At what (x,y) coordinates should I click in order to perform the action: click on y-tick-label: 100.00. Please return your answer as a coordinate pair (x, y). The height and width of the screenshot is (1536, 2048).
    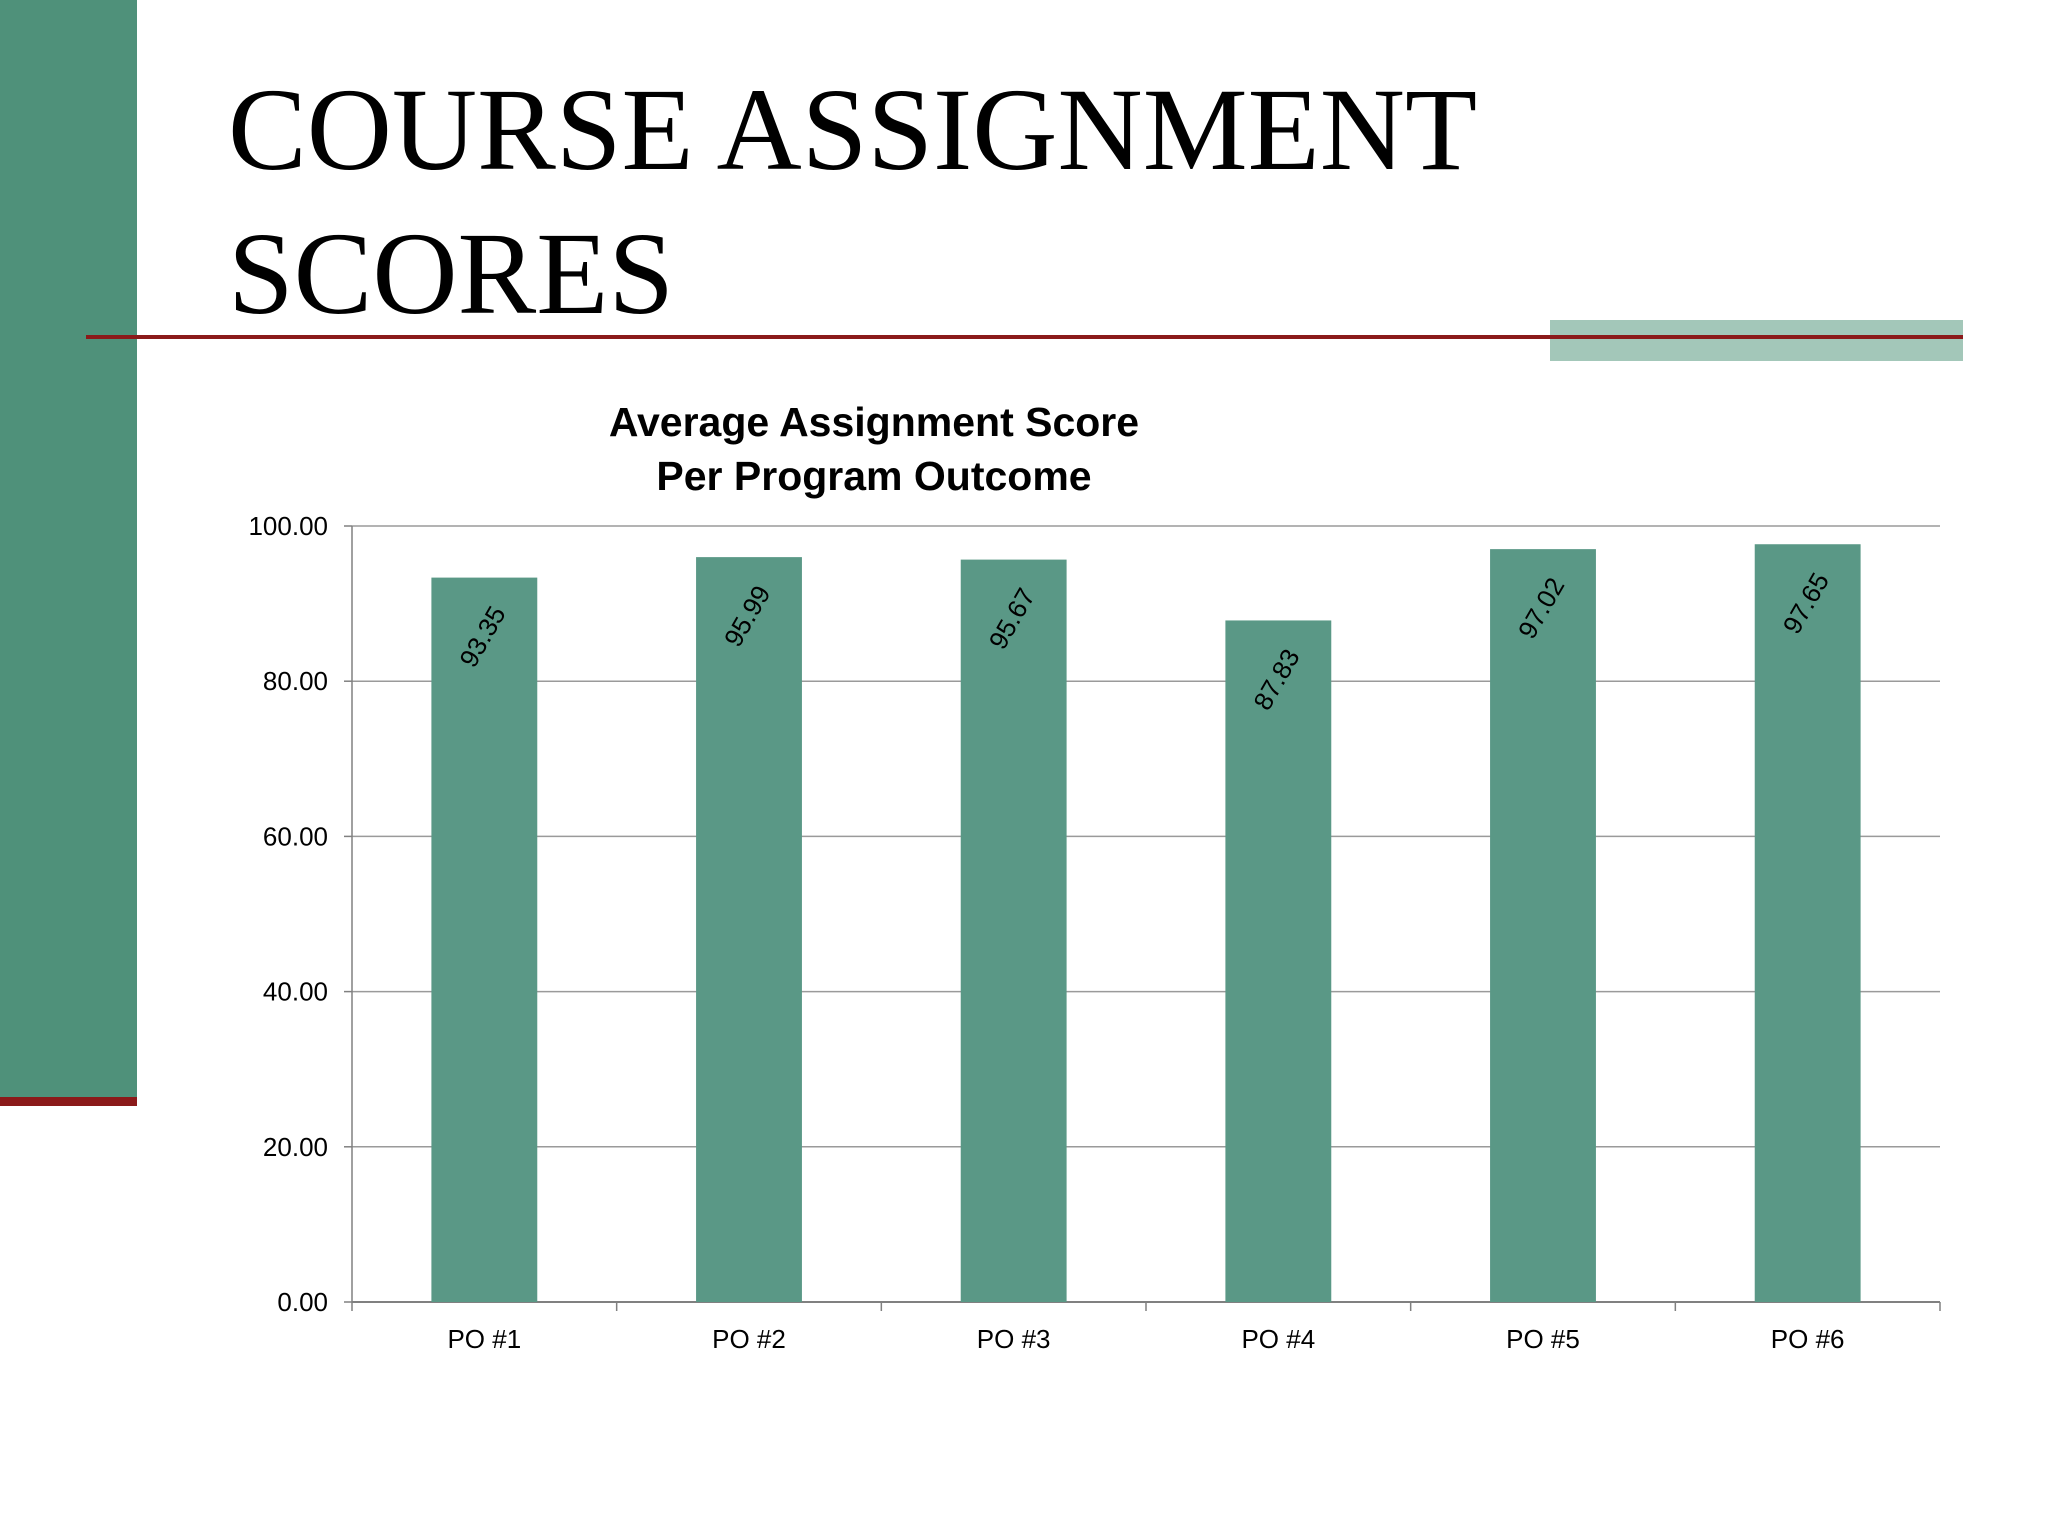
    Looking at the image, I should click on (288, 526).